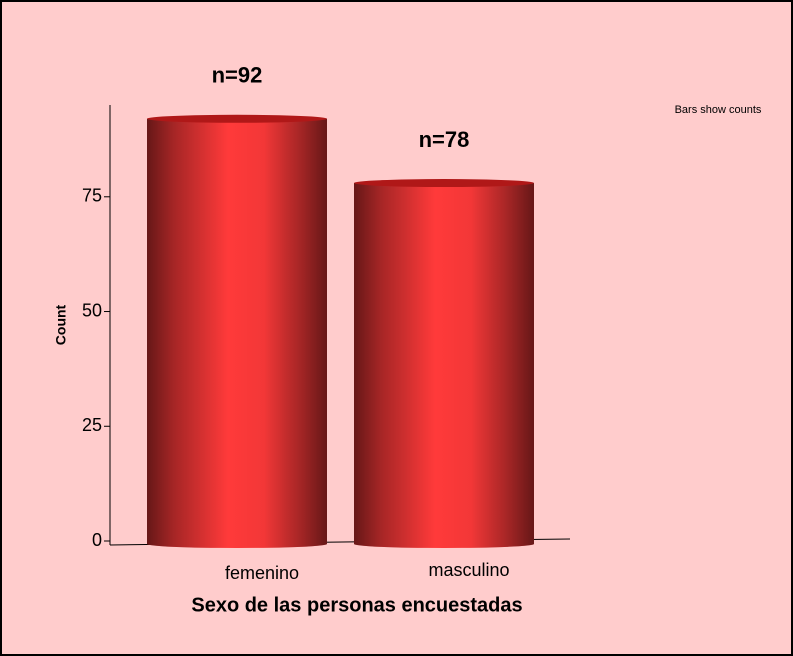  I want to click on y-tick-label: 25, so click(92, 425).